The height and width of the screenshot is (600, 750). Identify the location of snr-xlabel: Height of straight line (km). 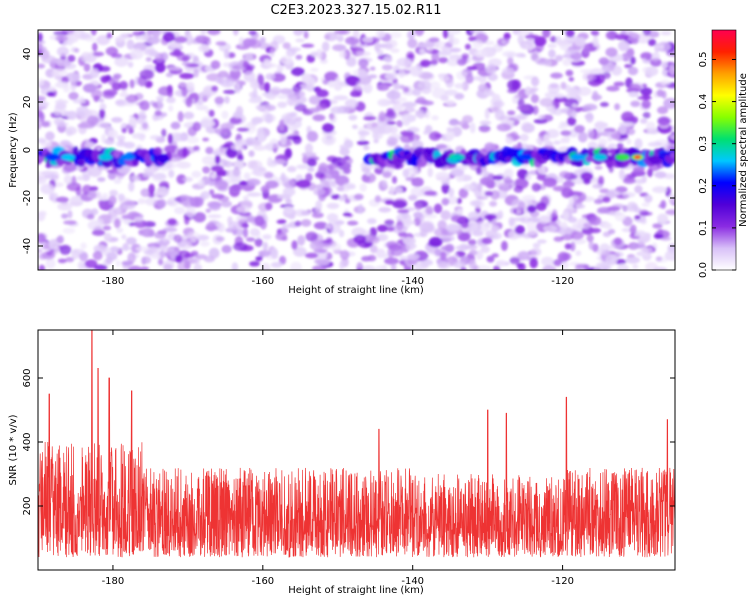
(356, 590).